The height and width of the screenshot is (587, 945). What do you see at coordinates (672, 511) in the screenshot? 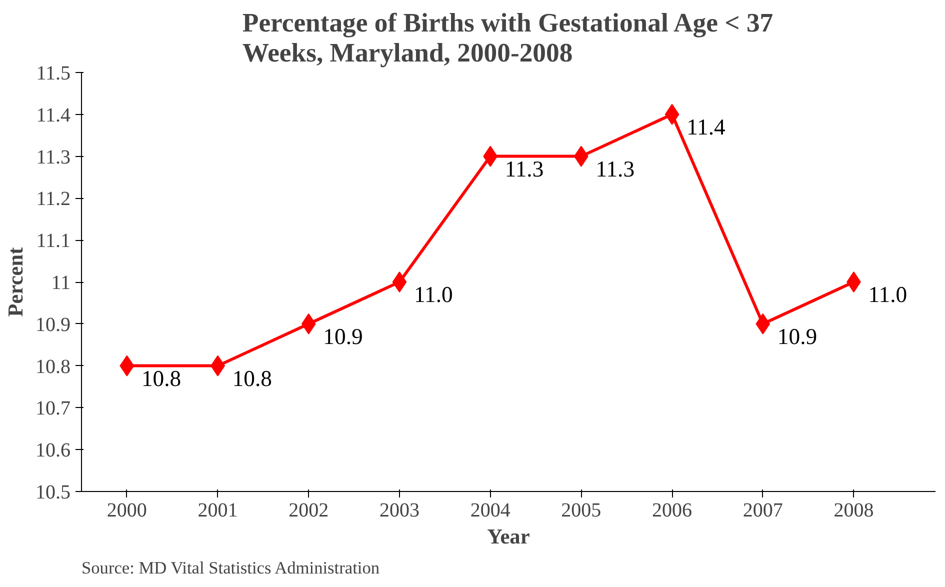
I see `x-tick-label: 2006` at bounding box center [672, 511].